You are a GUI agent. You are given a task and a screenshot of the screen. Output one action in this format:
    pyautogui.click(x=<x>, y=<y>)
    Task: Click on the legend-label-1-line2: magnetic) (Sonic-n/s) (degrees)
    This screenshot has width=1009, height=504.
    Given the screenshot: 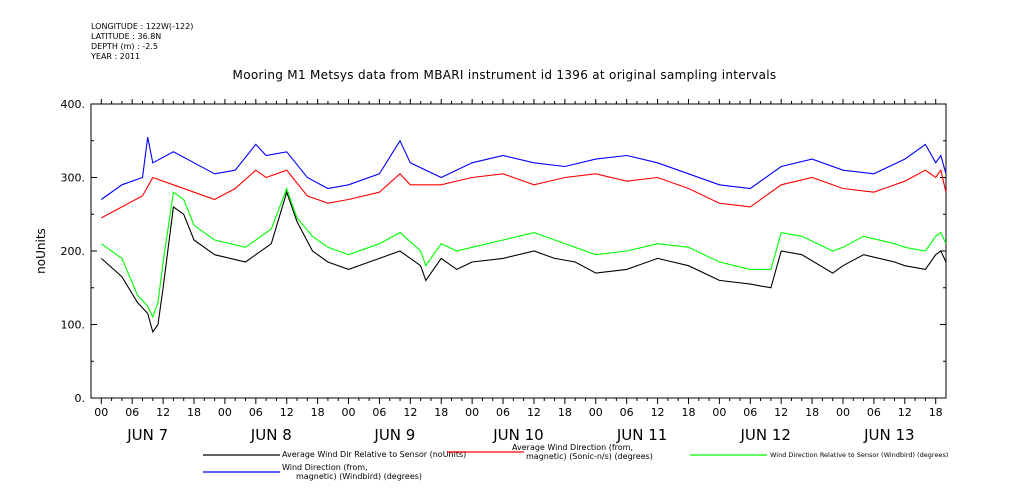 What is the action you would take?
    pyautogui.click(x=589, y=456)
    